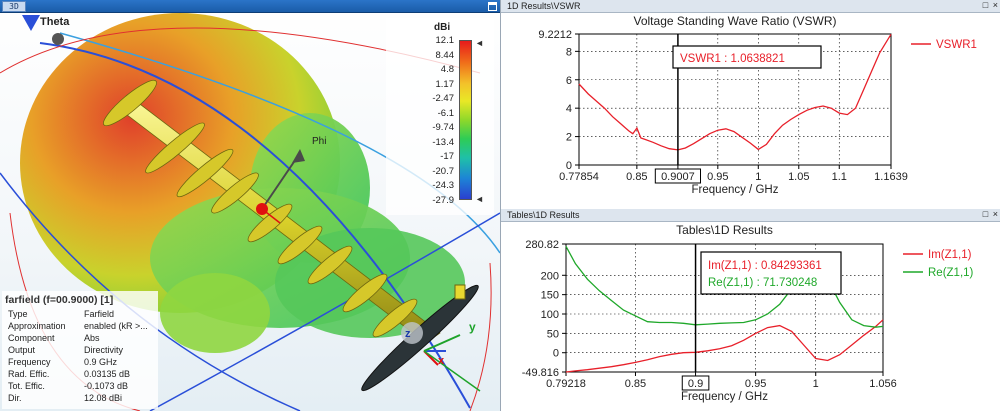 This screenshot has height=411, width=1000. I want to click on info-row-value: 0.9 GHz, so click(101, 362).